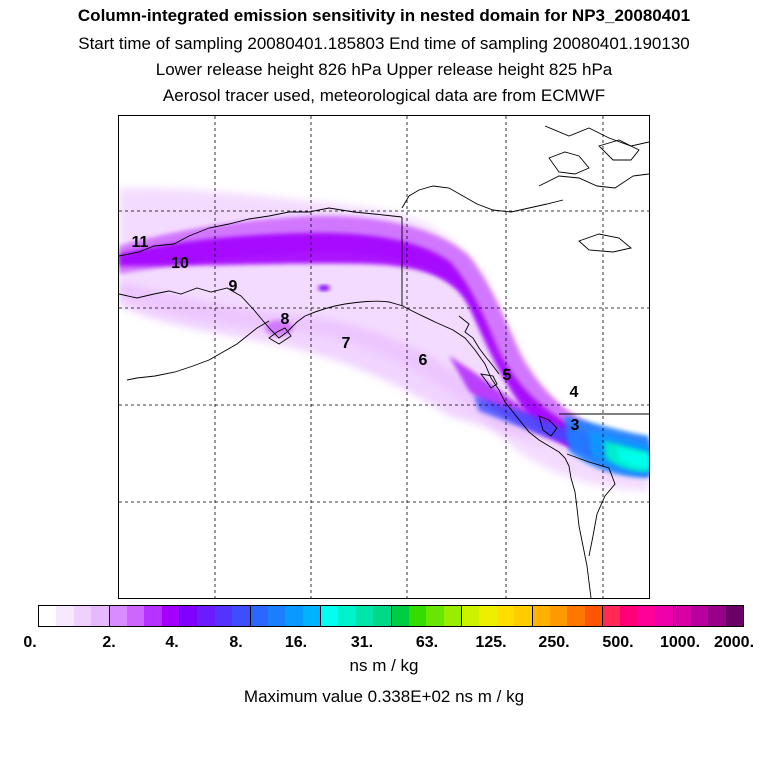  Describe the element at coordinates (140, 242) in the screenshot. I see `trajectory-label-11: 11` at that location.